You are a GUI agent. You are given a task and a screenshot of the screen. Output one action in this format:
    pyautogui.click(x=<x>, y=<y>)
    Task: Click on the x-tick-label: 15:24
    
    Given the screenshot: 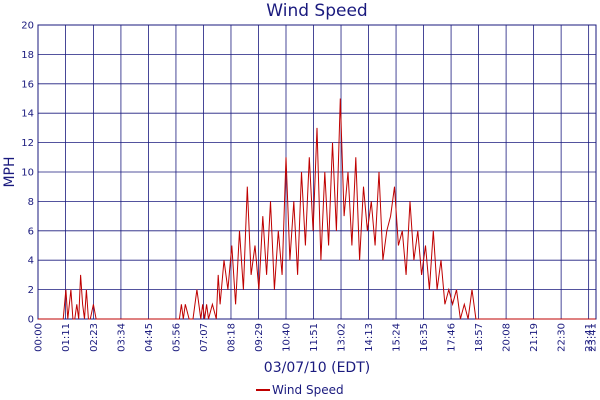 What is the action you would take?
    pyautogui.click(x=397, y=337)
    